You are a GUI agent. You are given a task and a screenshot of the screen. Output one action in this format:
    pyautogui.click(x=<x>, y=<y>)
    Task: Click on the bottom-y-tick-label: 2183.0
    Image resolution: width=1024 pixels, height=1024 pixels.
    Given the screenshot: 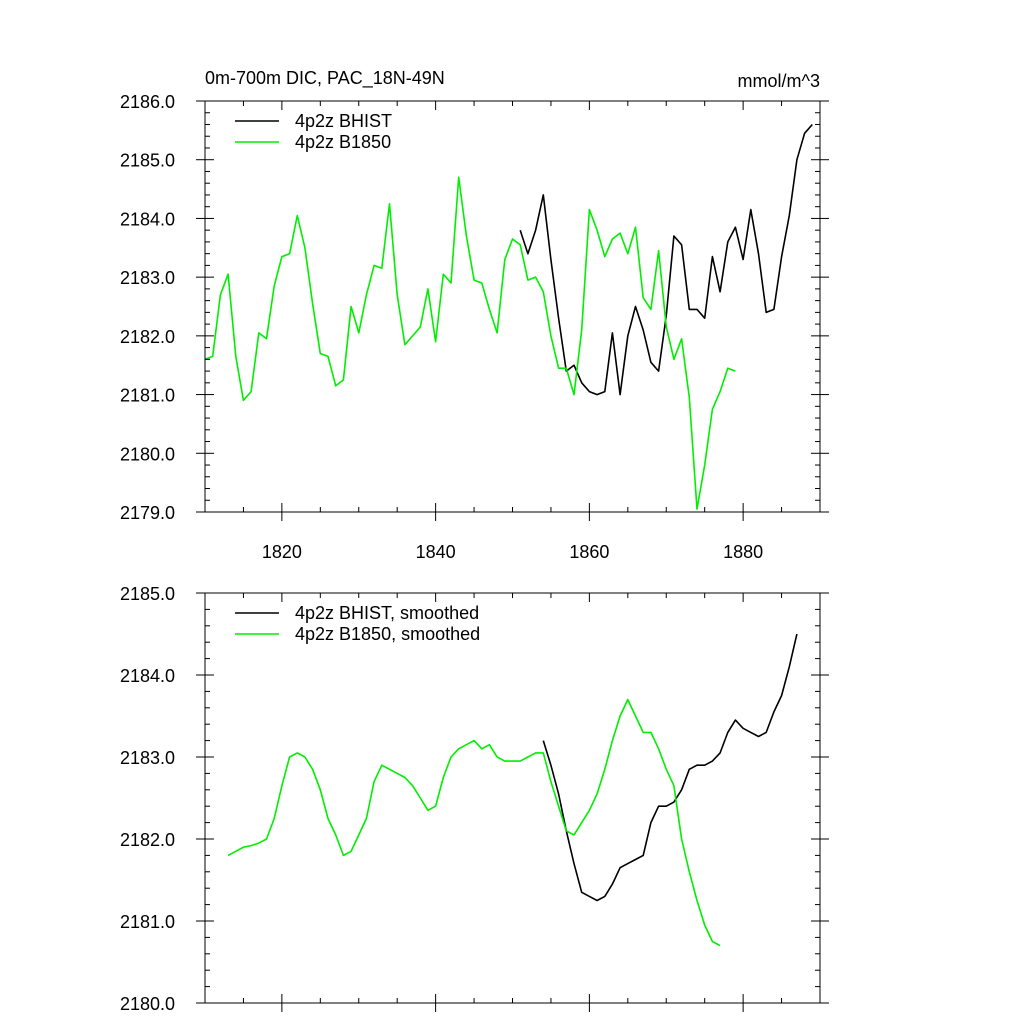 What is the action you would take?
    pyautogui.click(x=147, y=758)
    